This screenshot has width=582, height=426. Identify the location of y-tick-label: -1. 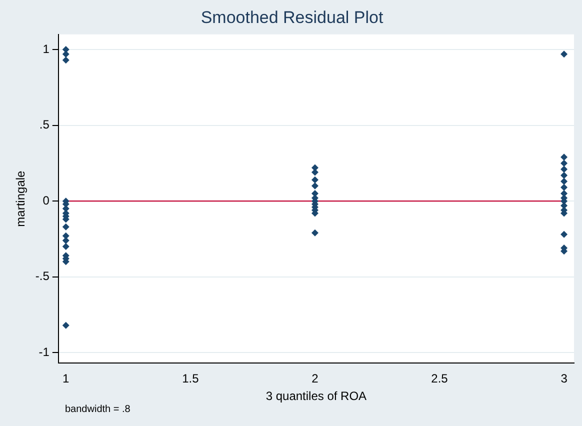
(44, 351).